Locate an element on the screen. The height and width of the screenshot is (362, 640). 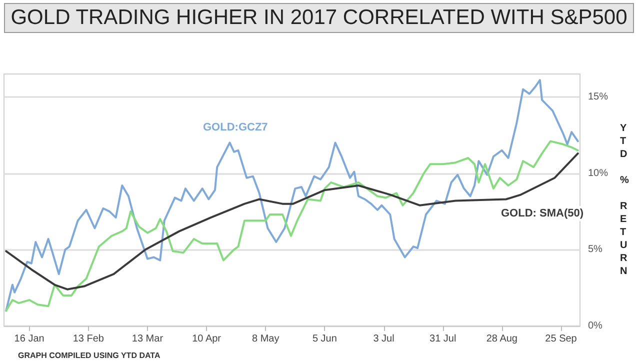
x-tick-label: 13 Mar is located at coordinates (148, 339).